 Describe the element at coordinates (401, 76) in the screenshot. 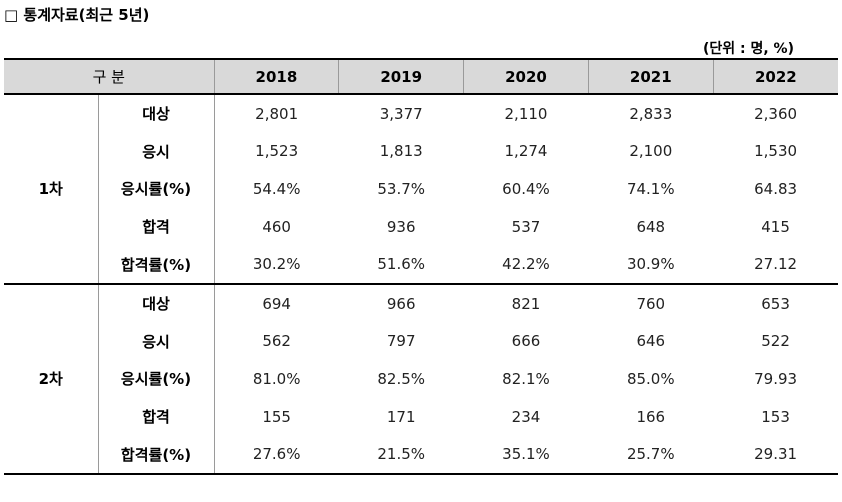

I see `header-year: 2019` at that location.